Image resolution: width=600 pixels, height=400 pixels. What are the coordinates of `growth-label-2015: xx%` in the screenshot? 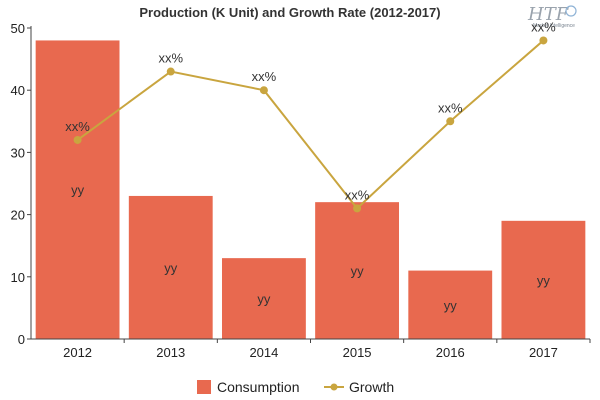 It's located at (357, 194).